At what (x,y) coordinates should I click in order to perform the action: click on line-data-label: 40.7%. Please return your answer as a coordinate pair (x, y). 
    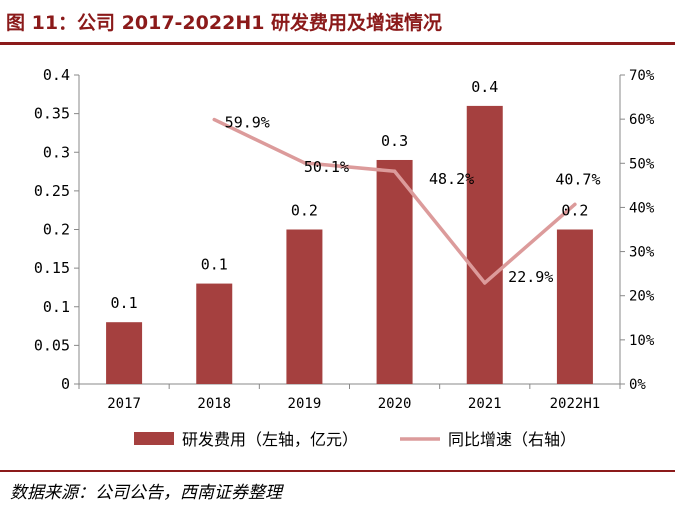
    Looking at the image, I should click on (577, 179).